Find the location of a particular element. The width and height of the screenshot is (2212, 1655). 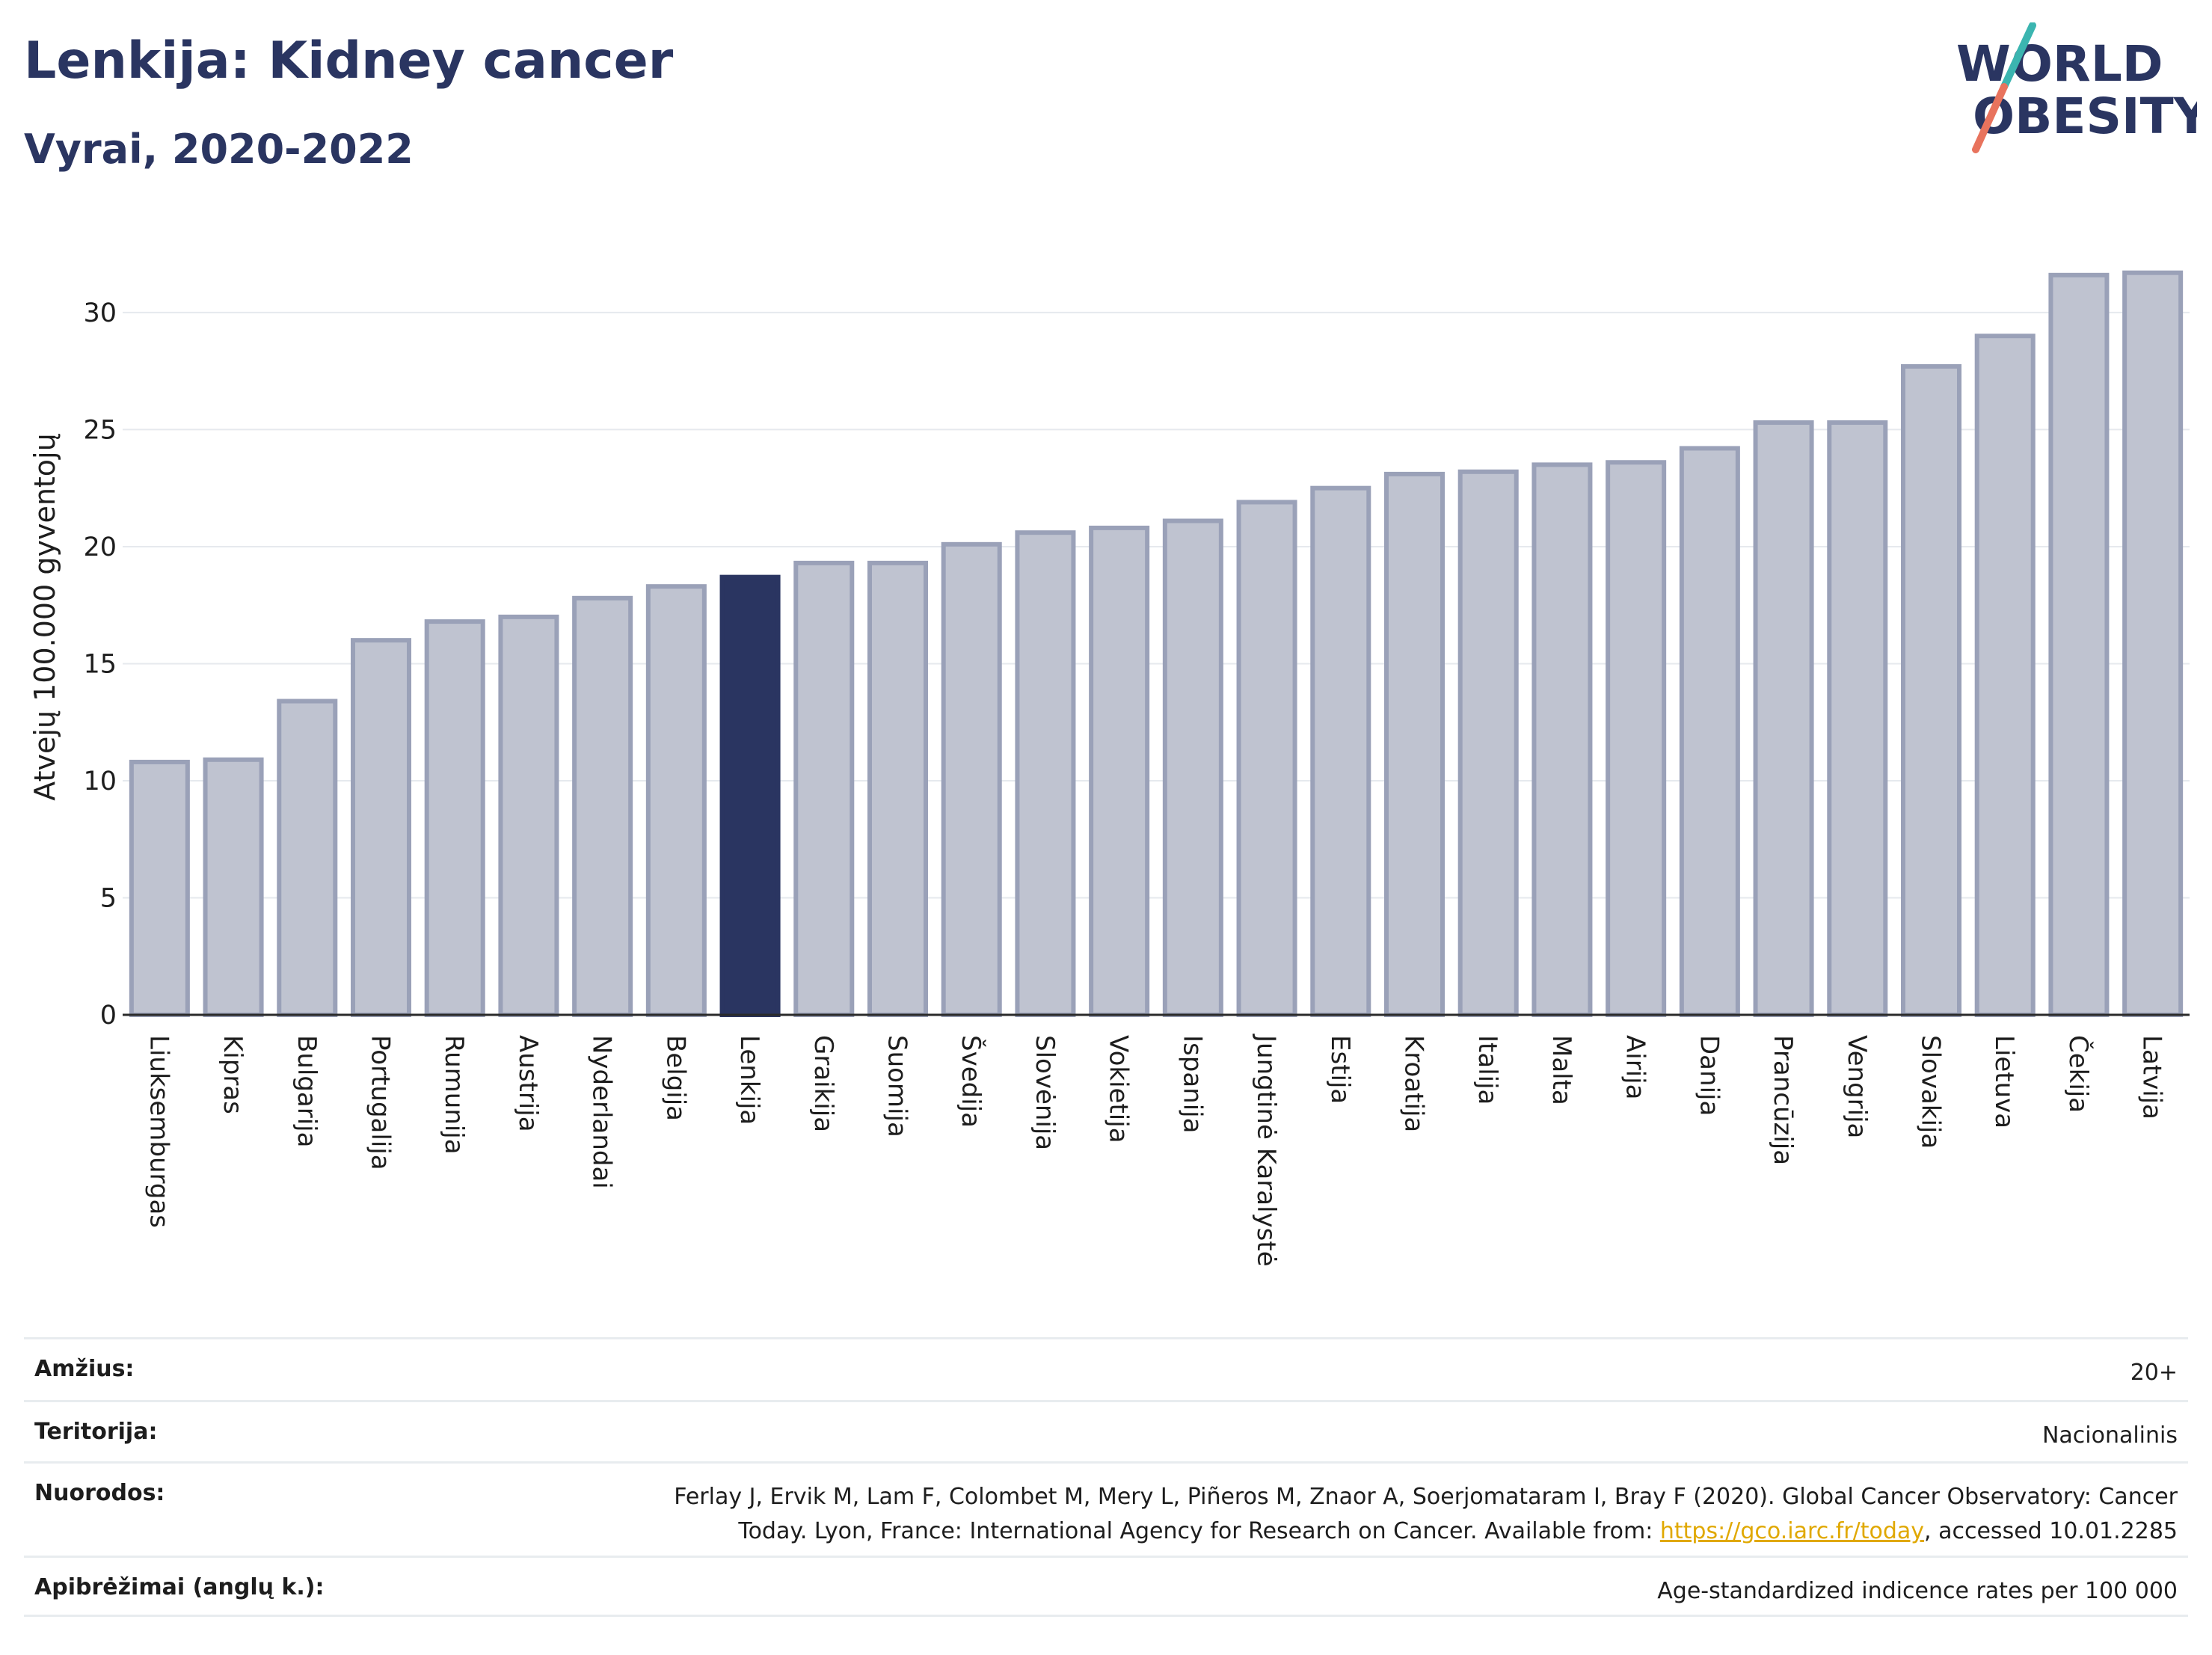

y-tick-label: 10 is located at coordinates (100, 781).